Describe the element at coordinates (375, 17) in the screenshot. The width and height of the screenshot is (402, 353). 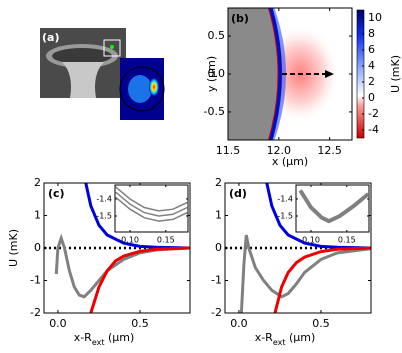
I see `colorbar-tick-label: 10` at that location.